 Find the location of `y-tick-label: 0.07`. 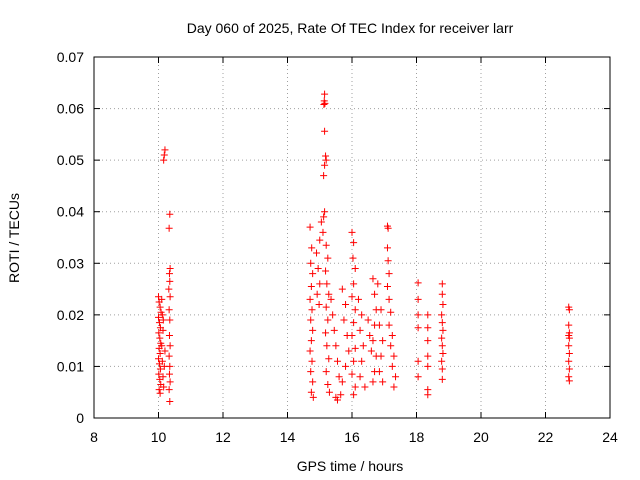

y-tick-label: 0.07 is located at coordinates (70, 57).